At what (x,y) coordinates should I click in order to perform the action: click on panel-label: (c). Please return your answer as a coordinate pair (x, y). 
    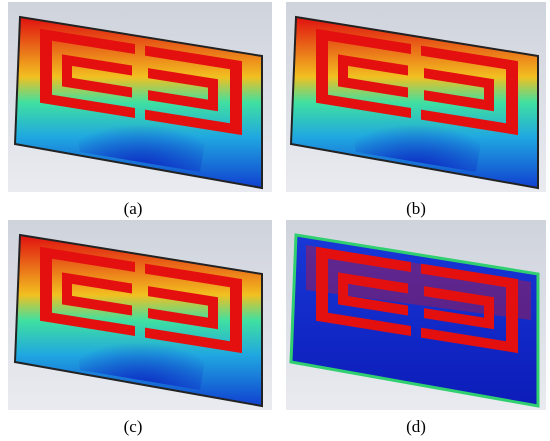
    Looking at the image, I should click on (133, 426).